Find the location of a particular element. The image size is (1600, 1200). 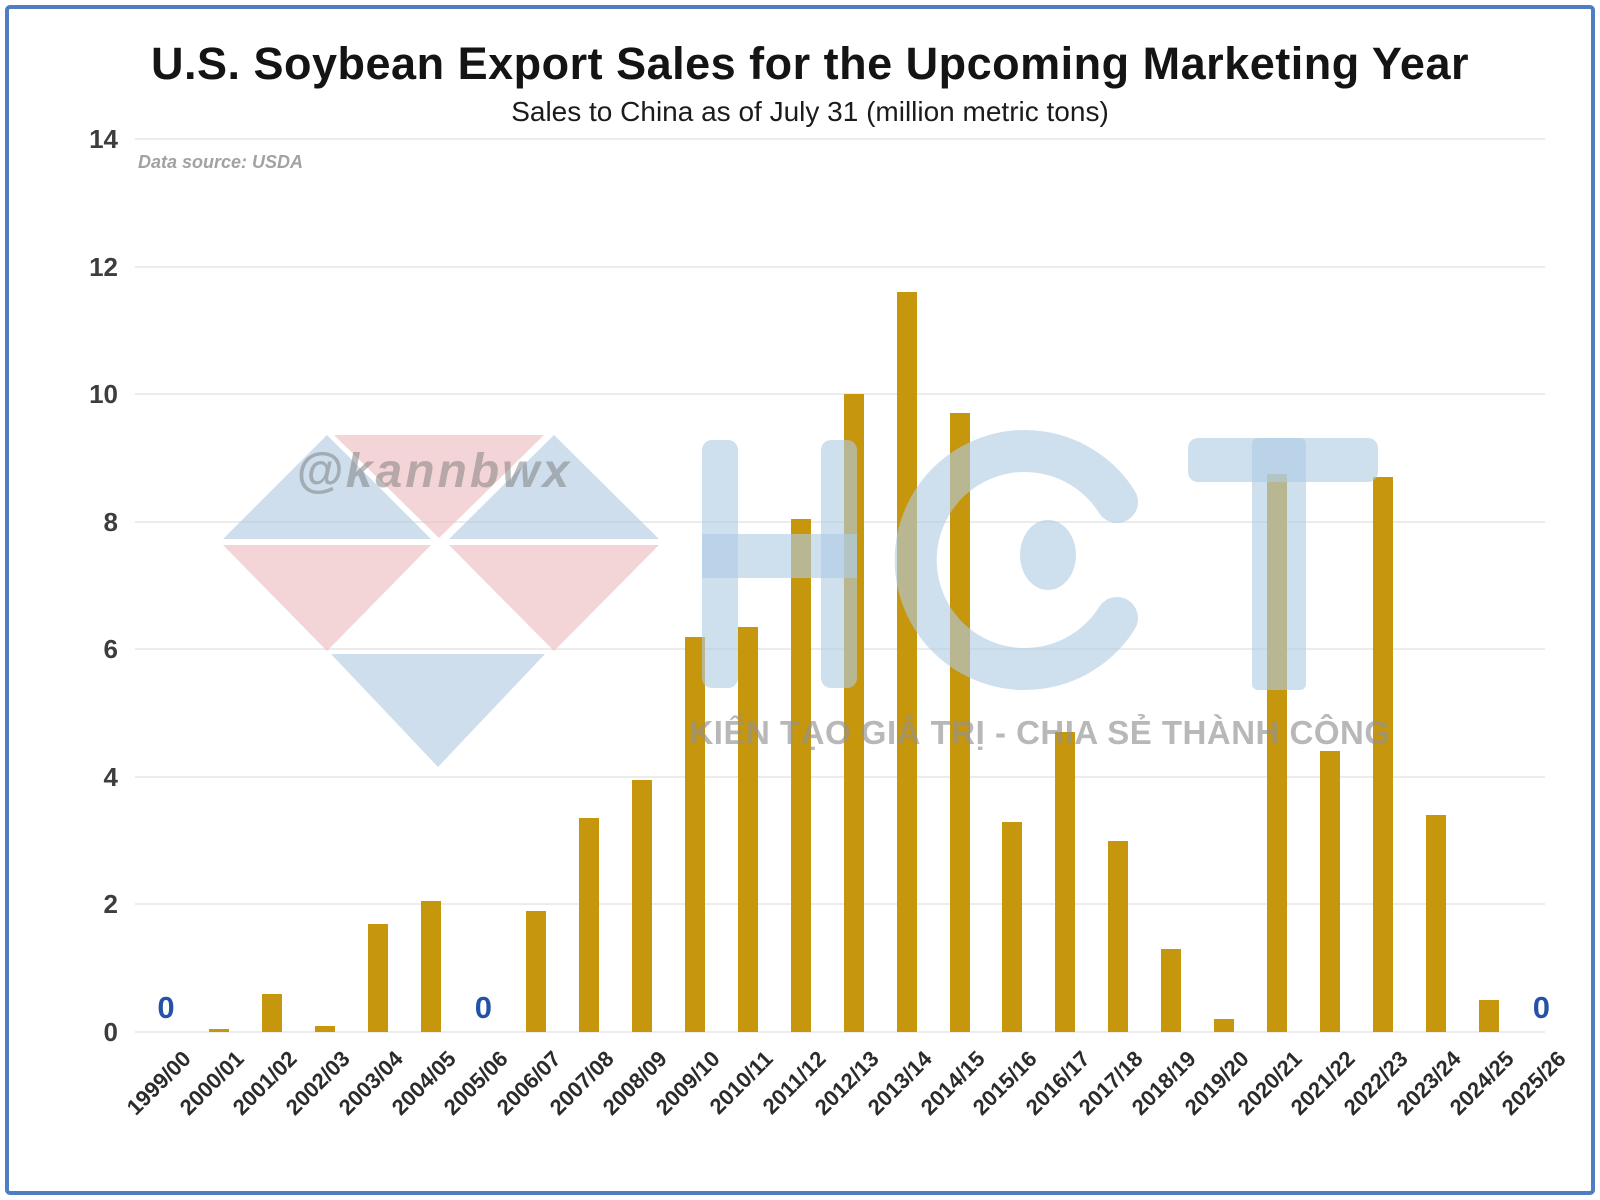

y-axis-tick-label: 4 is located at coordinates (110, 776).